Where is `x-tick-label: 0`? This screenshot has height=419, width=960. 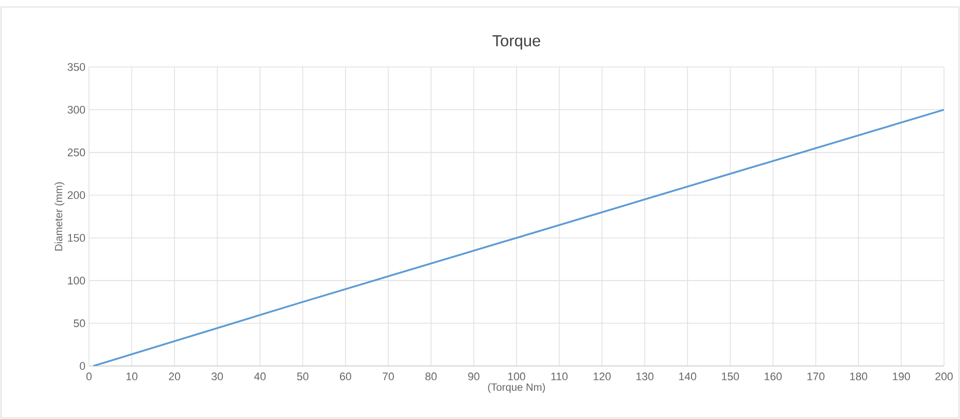
x-tick-label: 0 is located at coordinates (89, 376).